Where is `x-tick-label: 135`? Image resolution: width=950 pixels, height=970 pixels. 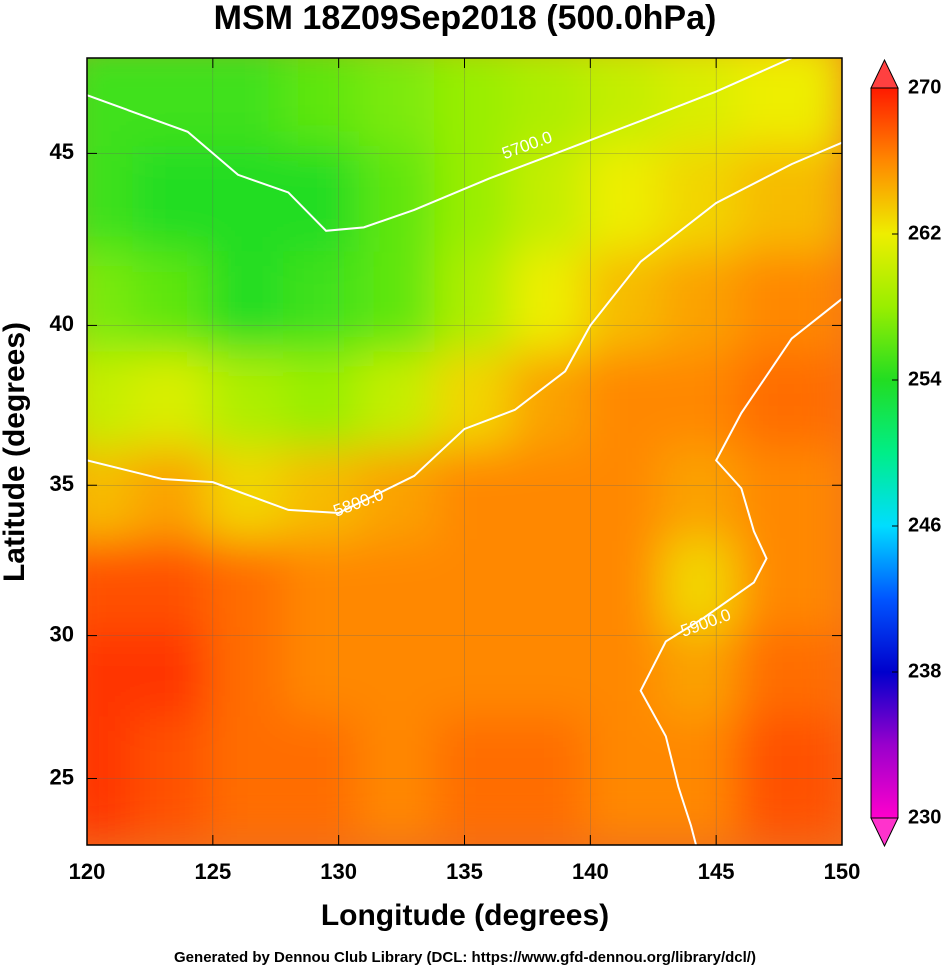
x-tick-label: 135 is located at coordinates (464, 871).